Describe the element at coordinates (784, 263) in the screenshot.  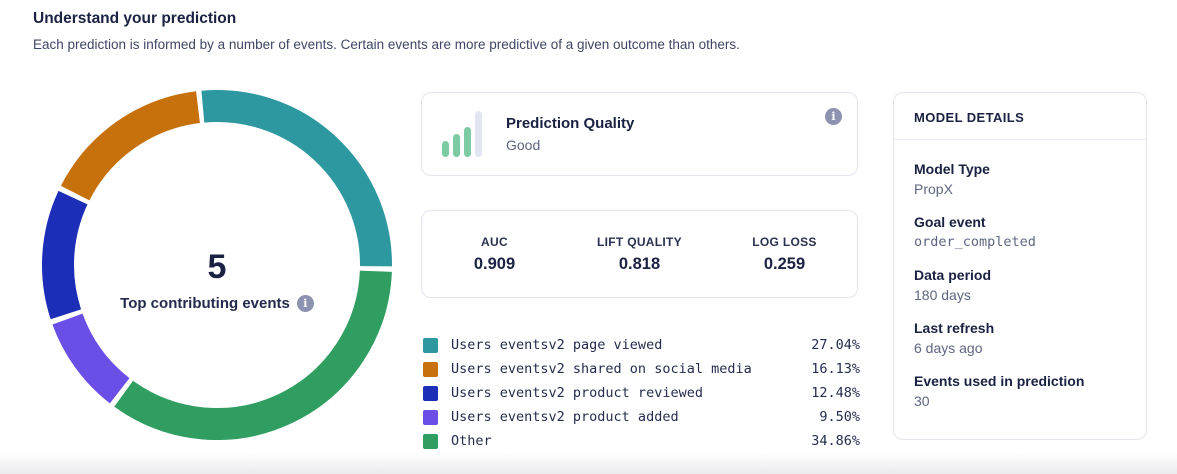
I see `metric-value: 0.259` at that location.